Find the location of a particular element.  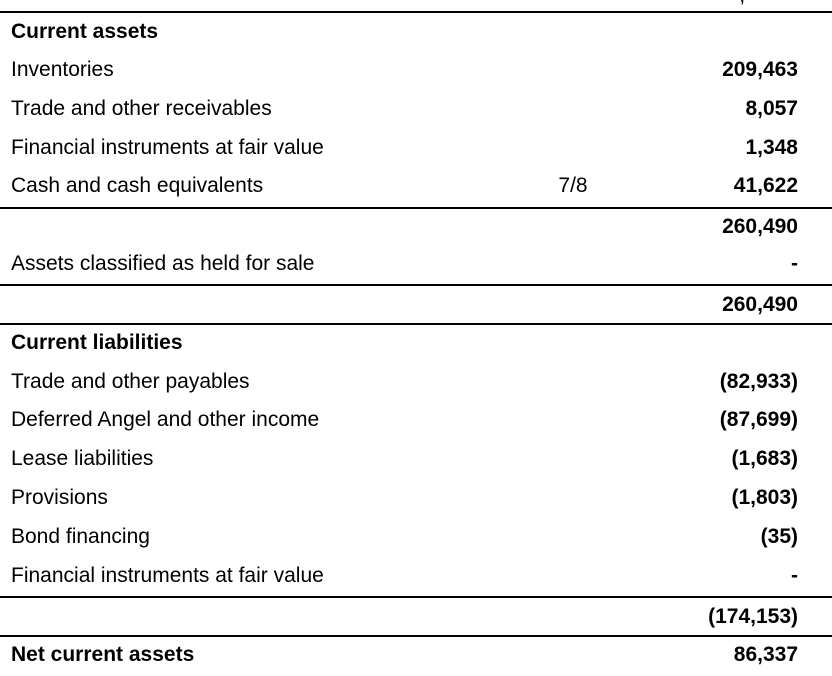

current-assets-heading: Current assets is located at coordinates (85, 31).